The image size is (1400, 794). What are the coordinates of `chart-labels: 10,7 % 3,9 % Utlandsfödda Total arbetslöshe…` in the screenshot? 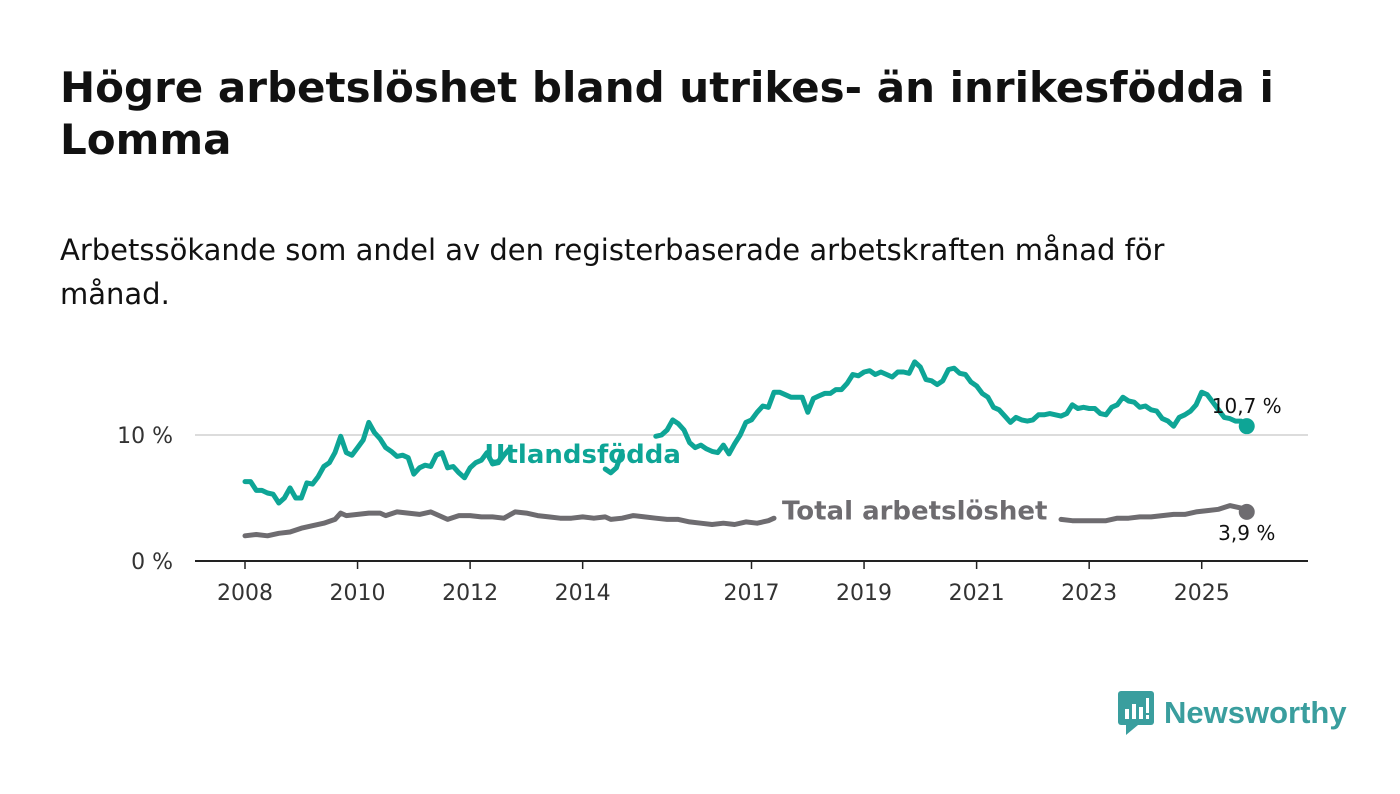 It's located at (882, 469).